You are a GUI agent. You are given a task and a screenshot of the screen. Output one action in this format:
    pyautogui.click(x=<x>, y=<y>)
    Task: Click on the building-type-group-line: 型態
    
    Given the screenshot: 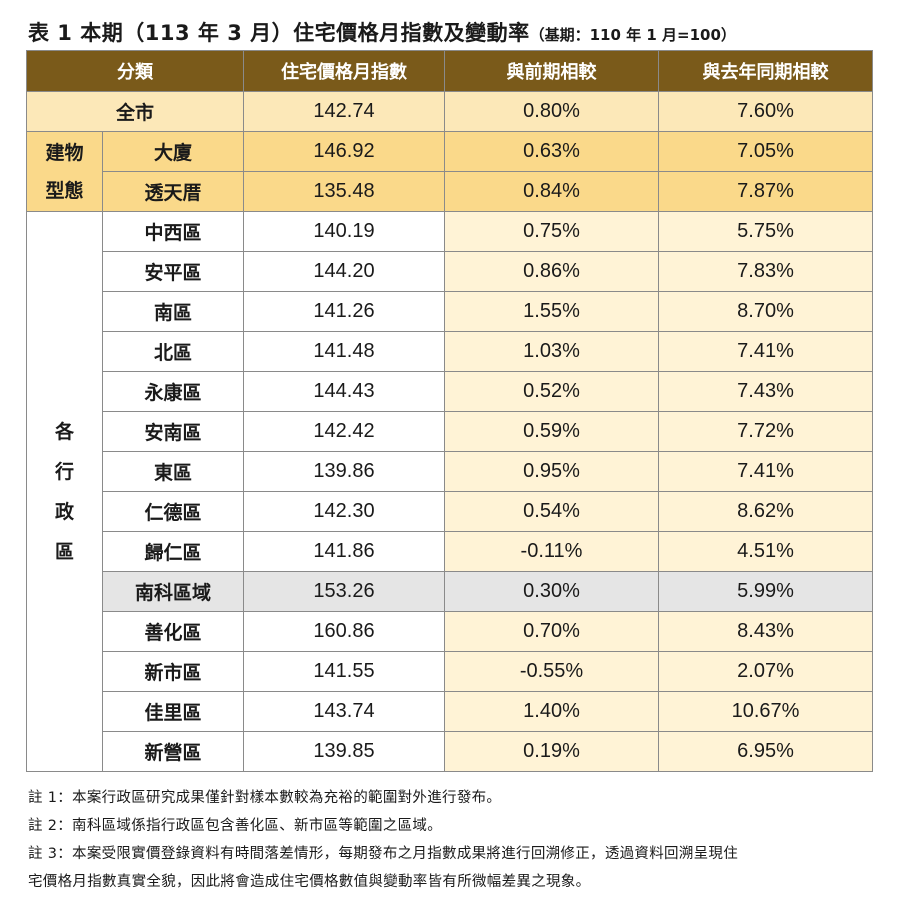 What is the action you would take?
    pyautogui.click(x=64, y=190)
    